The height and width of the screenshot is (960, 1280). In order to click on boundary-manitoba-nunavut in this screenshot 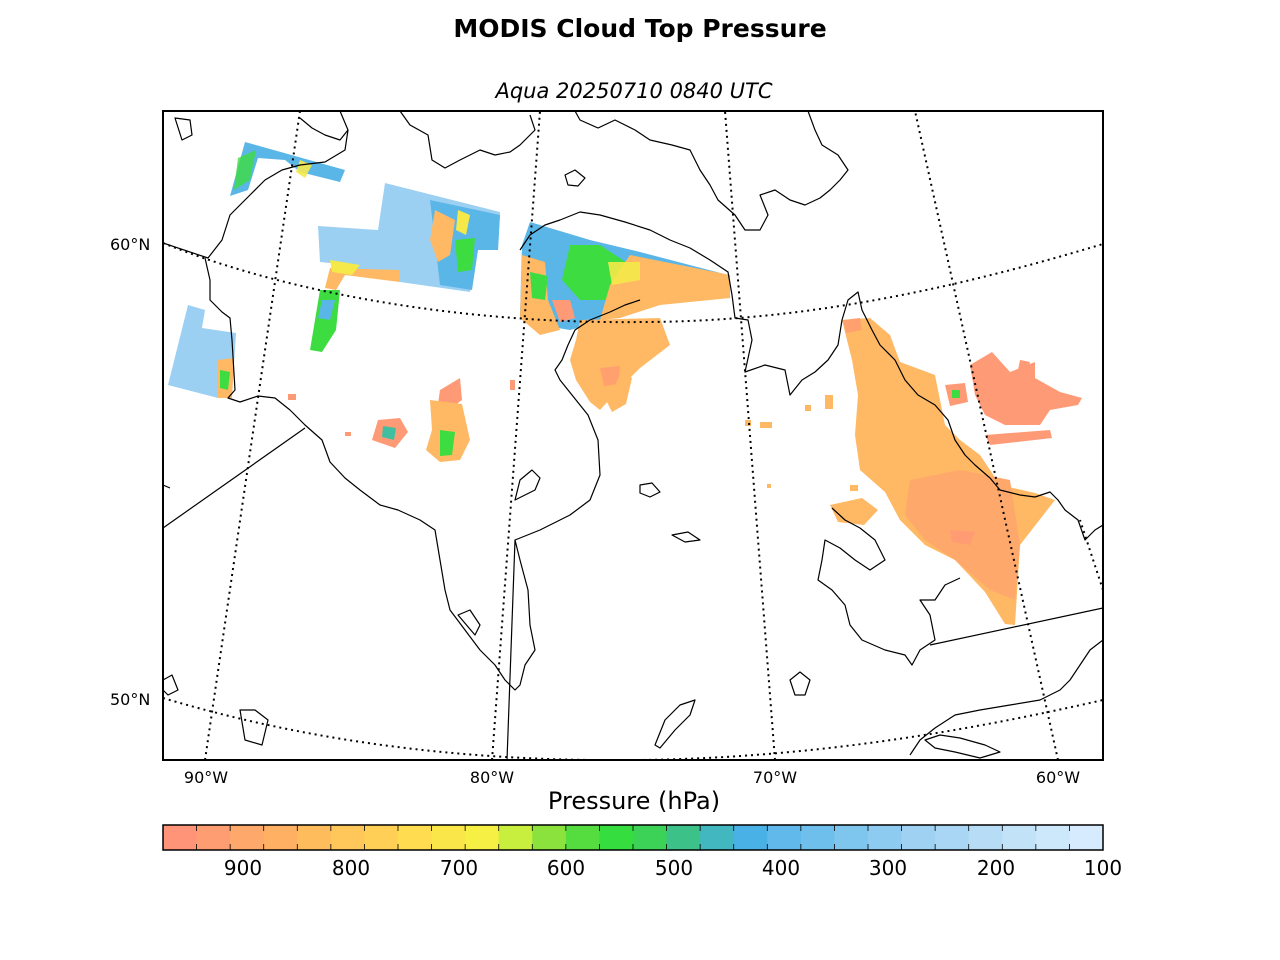, I will do `click(167, 486)`.